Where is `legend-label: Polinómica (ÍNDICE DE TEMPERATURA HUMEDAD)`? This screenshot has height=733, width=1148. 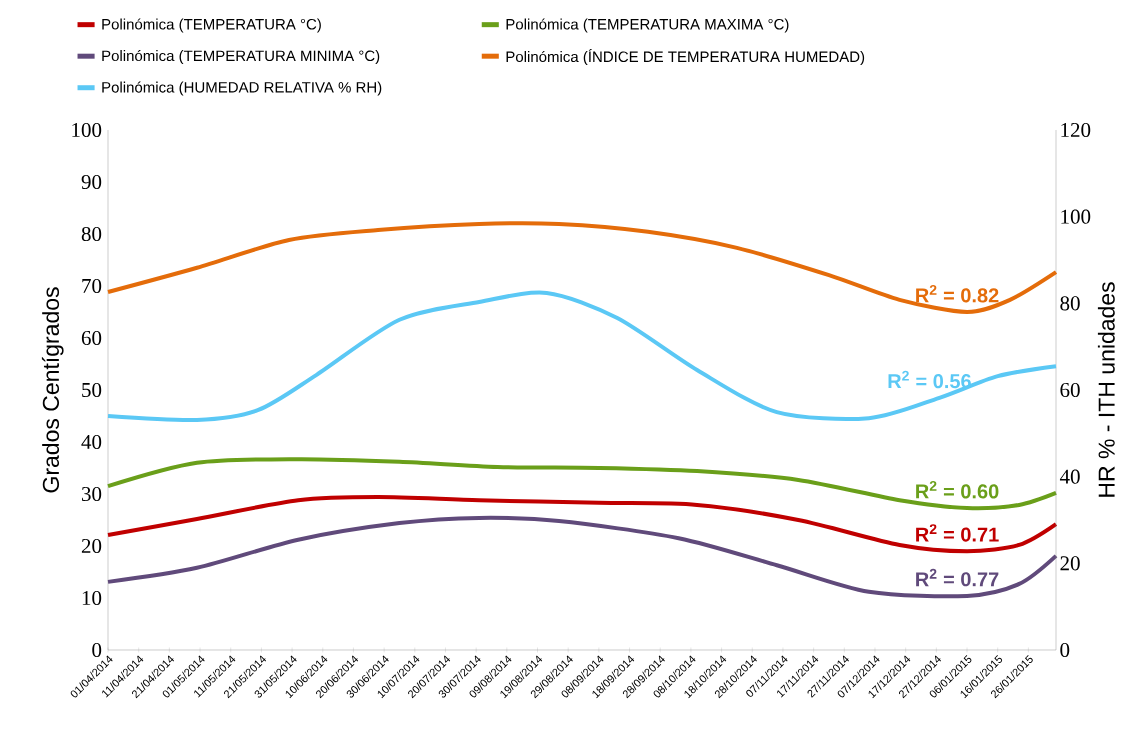
legend-label: Polinómica (ÍNDICE DE TEMPERATURA HUMEDAD) is located at coordinates (685, 57).